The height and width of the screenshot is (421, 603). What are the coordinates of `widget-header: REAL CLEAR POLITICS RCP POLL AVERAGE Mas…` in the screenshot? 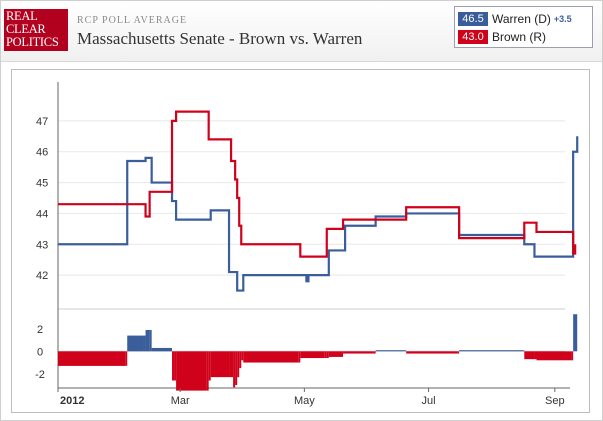 It's located at (301, 31).